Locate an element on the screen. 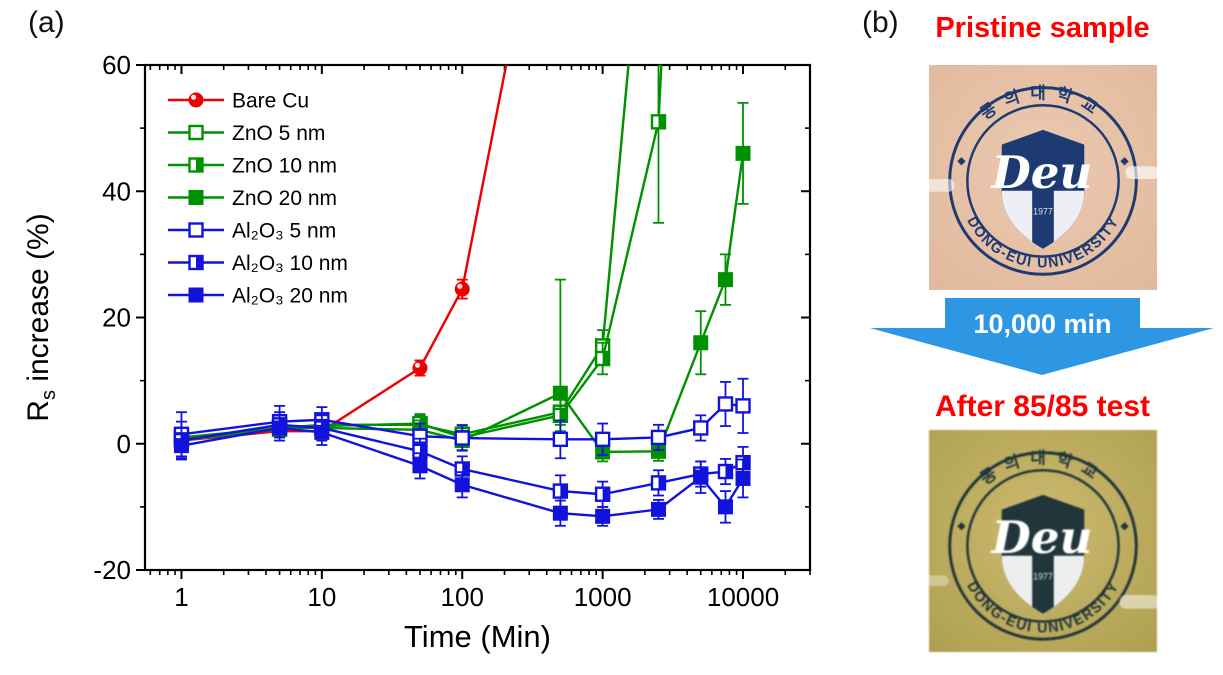 Image resolution: width=1223 pixels, height=675 pixels. svg-text: Al₂O₃ 20 nm is located at coordinates (290, 296).